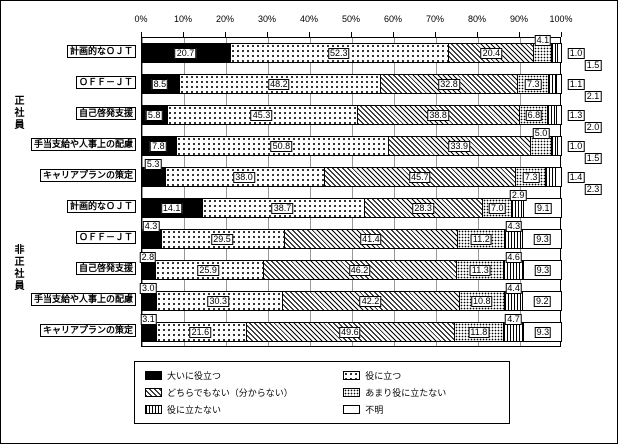 The width and height of the screenshot is (618, 444). Describe the element at coordinates (576, 177) in the screenshot. I see `value-label: 1.4` at that location.